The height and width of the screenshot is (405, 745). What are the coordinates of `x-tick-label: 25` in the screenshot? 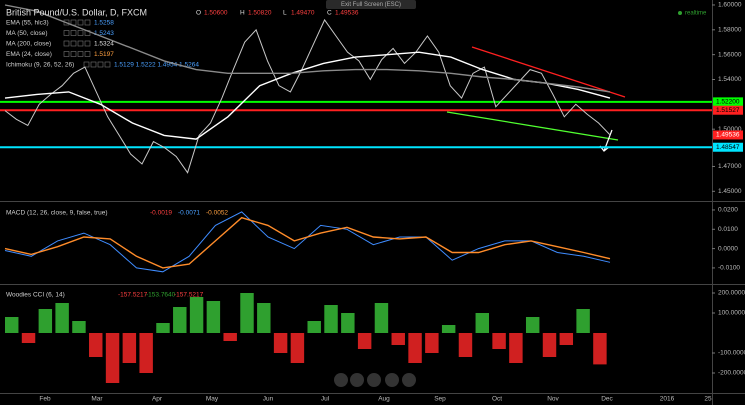 It's located at (708, 399).